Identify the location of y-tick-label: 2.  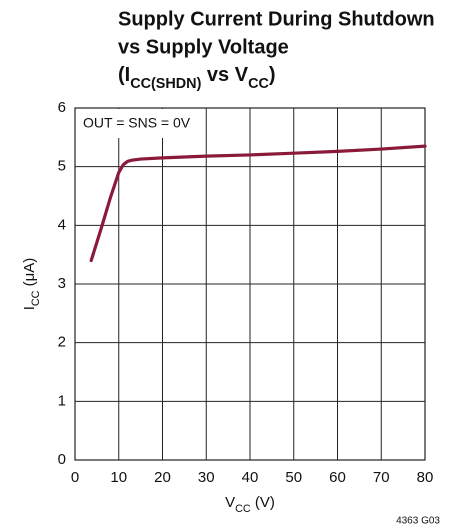
(62, 342).